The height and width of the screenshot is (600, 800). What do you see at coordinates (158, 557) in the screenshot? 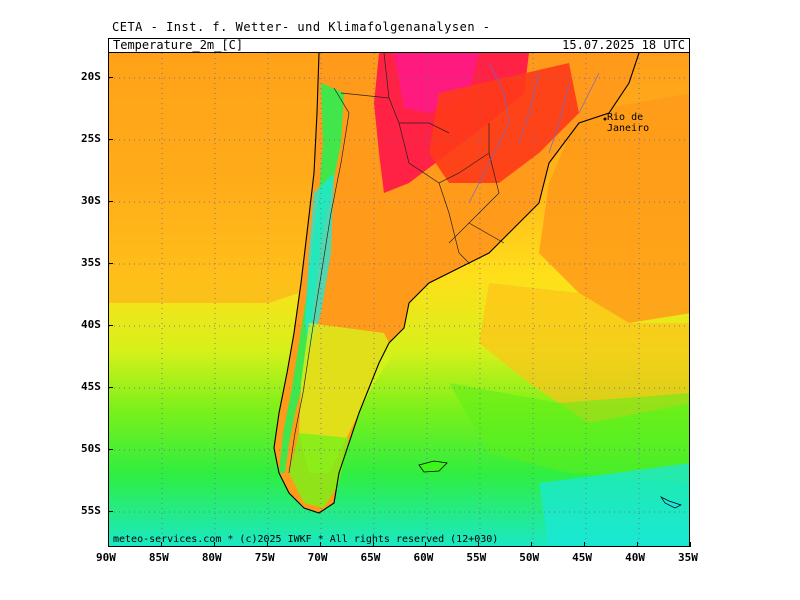
I see `longitude-label: 85W` at bounding box center [158, 557].